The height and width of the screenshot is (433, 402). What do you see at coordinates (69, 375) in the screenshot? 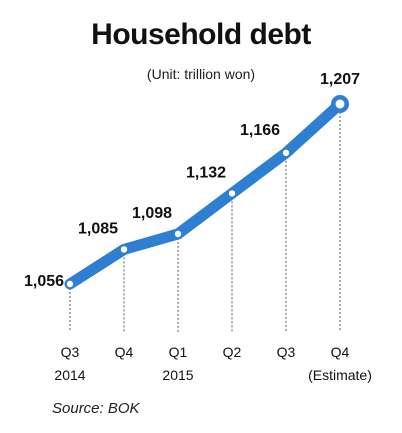
I see `x-tick-sublabel-1: 2014` at bounding box center [69, 375].